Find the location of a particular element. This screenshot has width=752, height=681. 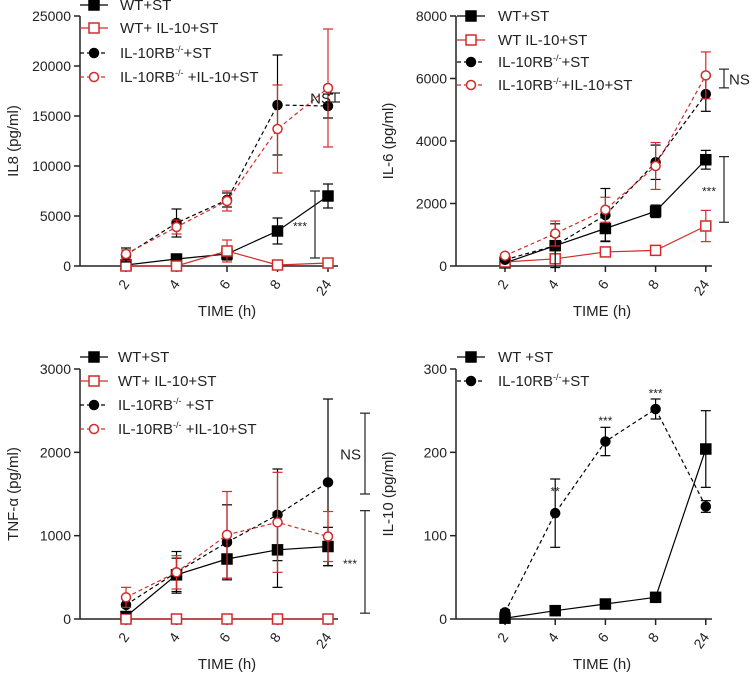

legend-label-rest: +IL-10+ST is located at coordinates (597, 85).